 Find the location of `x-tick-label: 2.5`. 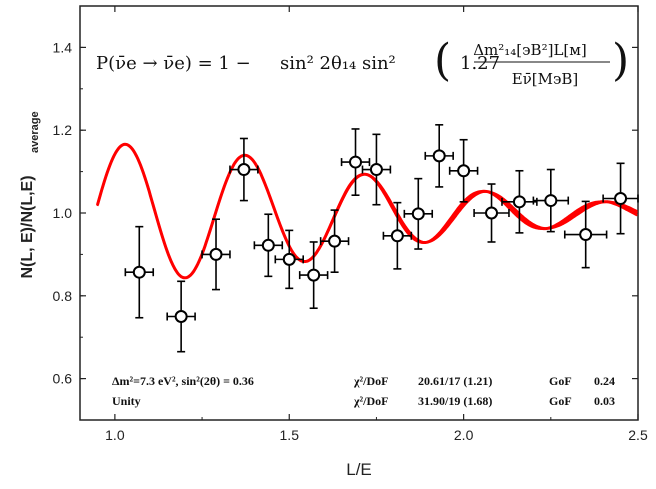

x-tick-label: 2.5 is located at coordinates (638, 435).